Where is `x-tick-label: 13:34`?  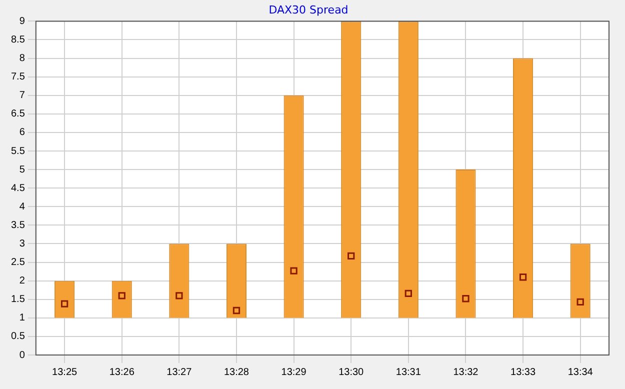
x-tick-label: 13:34 is located at coordinates (581, 372).